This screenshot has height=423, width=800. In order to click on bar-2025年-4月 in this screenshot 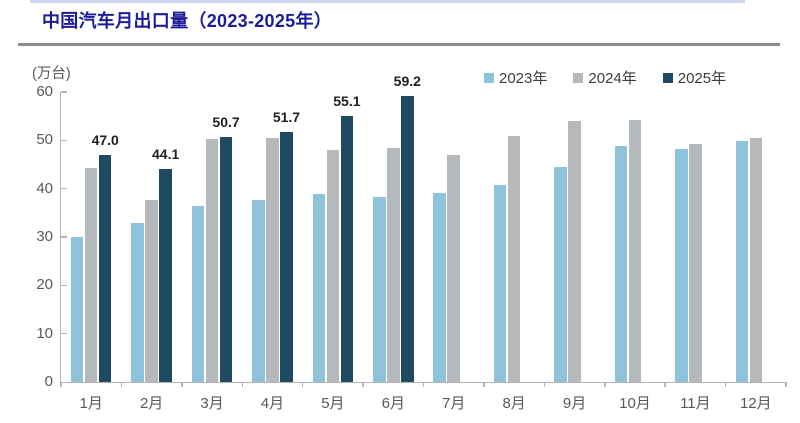, I will do `click(286, 257)`.